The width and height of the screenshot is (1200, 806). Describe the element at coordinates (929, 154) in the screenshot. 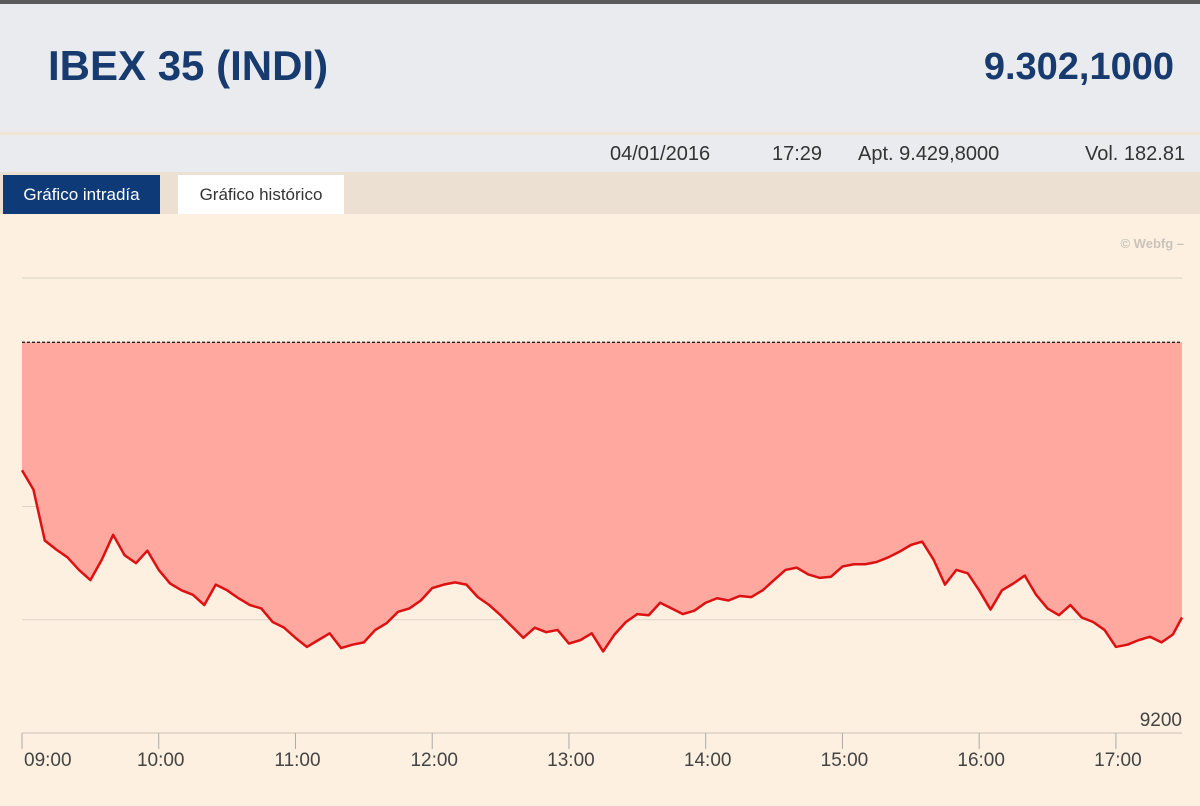

I see `open: Apt. 9.429,8000` at that location.